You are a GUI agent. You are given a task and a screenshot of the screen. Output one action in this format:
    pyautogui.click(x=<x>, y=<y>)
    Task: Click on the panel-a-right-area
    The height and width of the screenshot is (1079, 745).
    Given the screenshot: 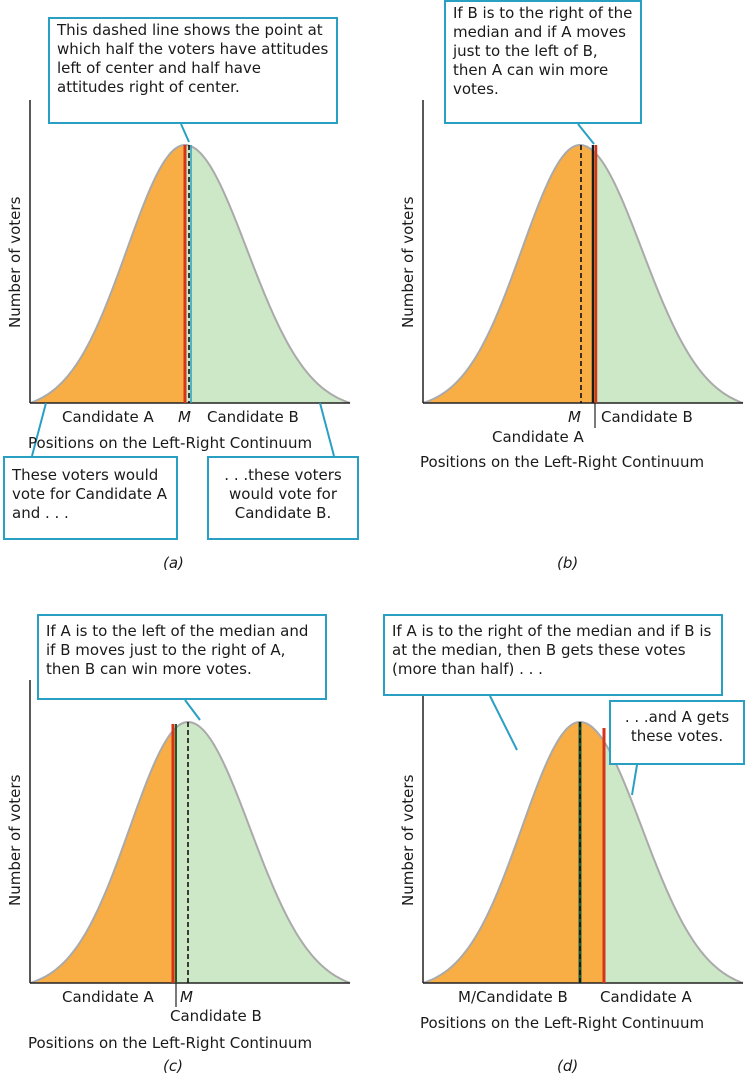 What is the action you would take?
    pyautogui.click(x=267, y=274)
    